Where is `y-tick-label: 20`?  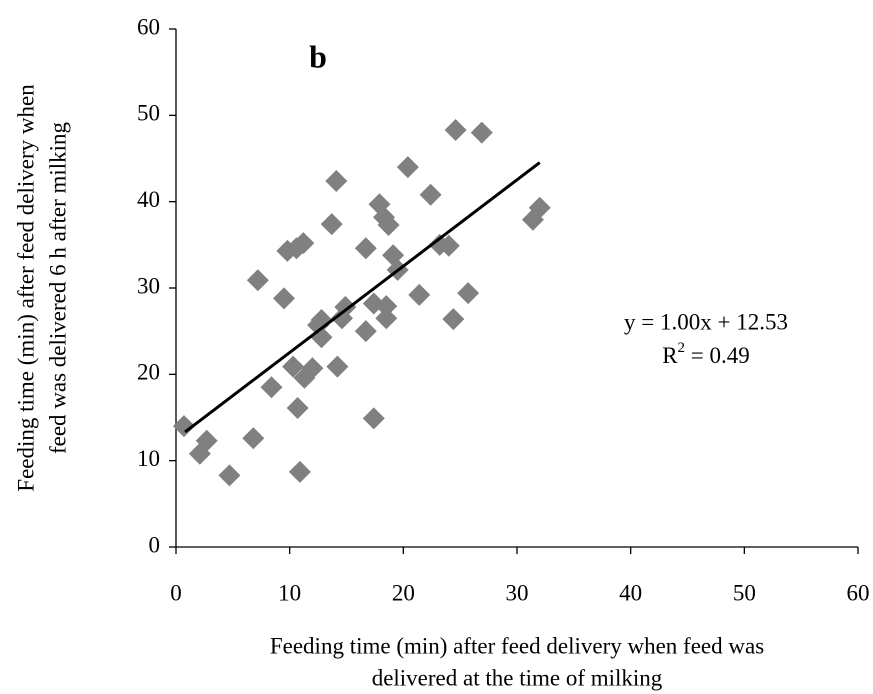
y-tick-label: 20 is located at coordinates (148, 372).